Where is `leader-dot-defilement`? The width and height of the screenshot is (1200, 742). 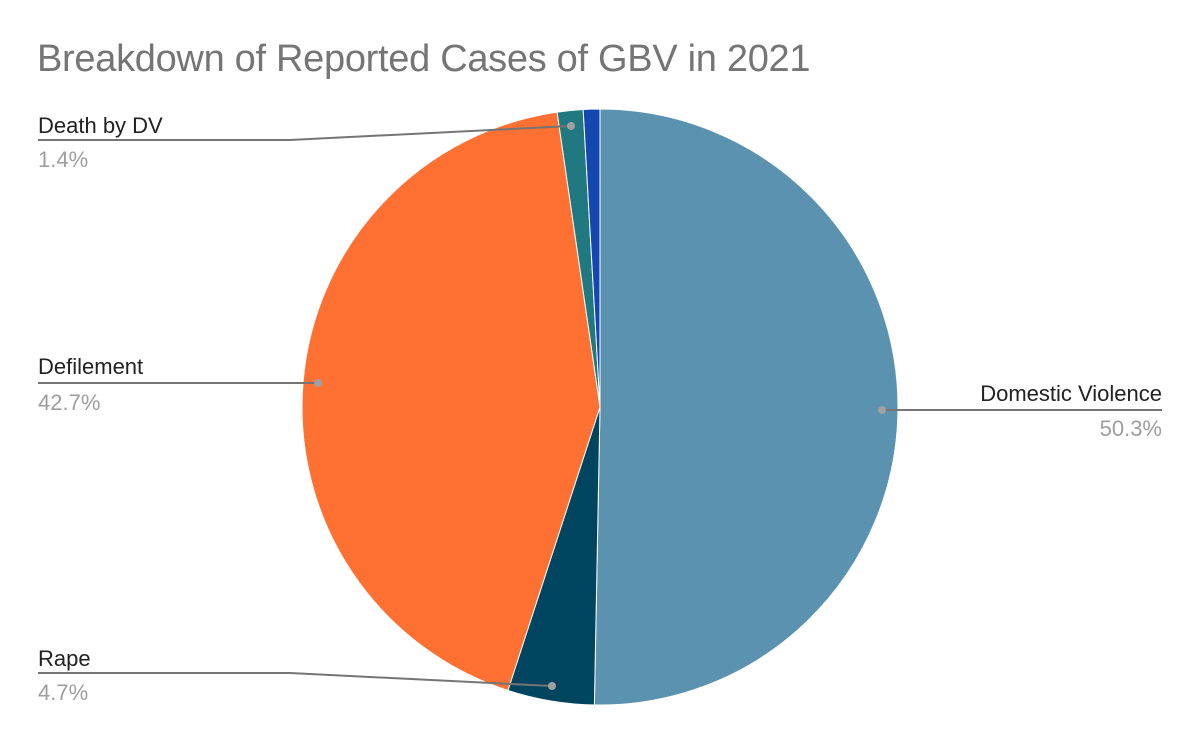 leader-dot-defilement is located at coordinates (318, 383).